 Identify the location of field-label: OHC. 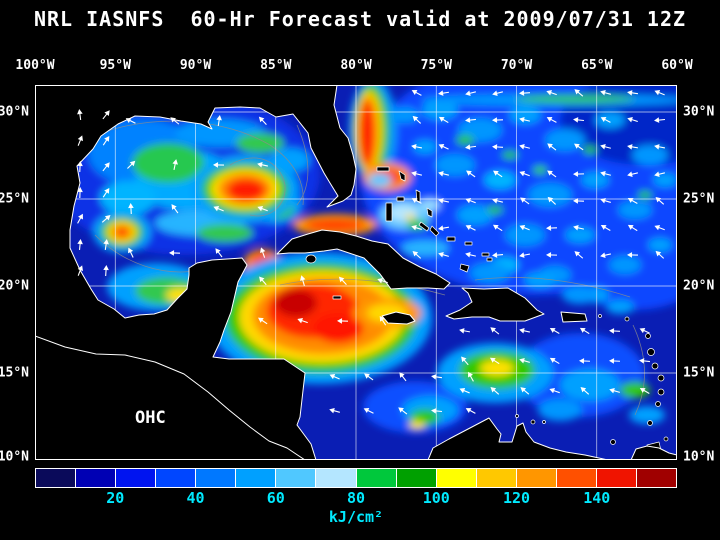
(150, 418).